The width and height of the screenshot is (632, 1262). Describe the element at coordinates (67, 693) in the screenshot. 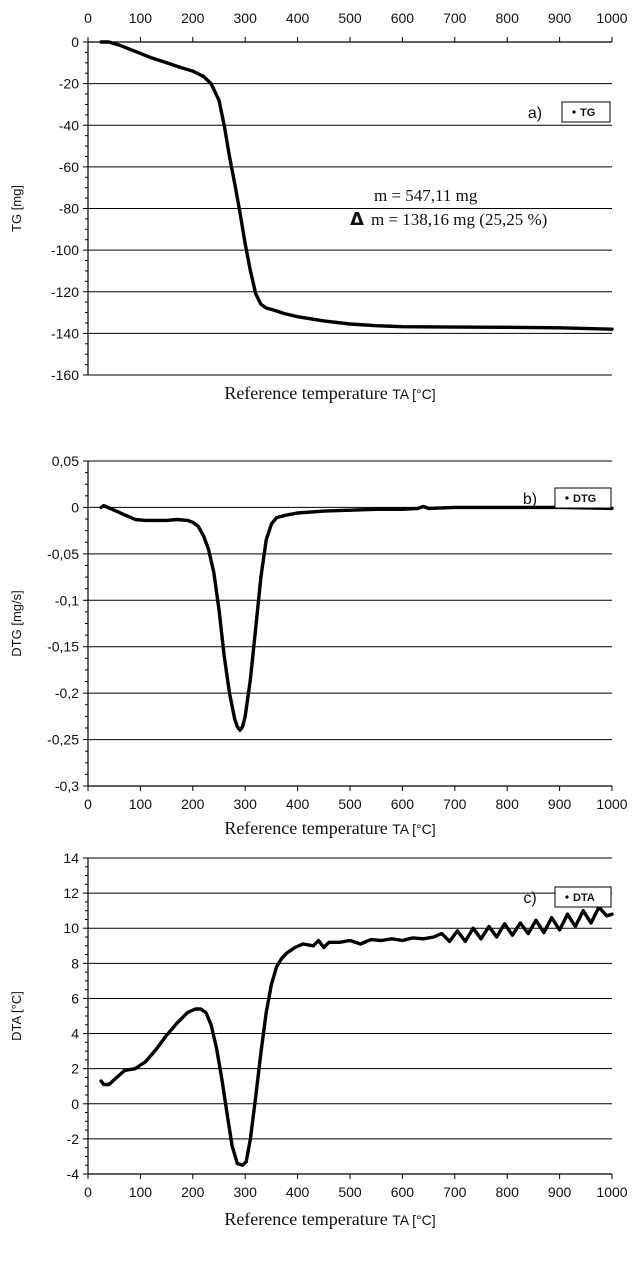

I see `y-tick-label: -0,2` at that location.